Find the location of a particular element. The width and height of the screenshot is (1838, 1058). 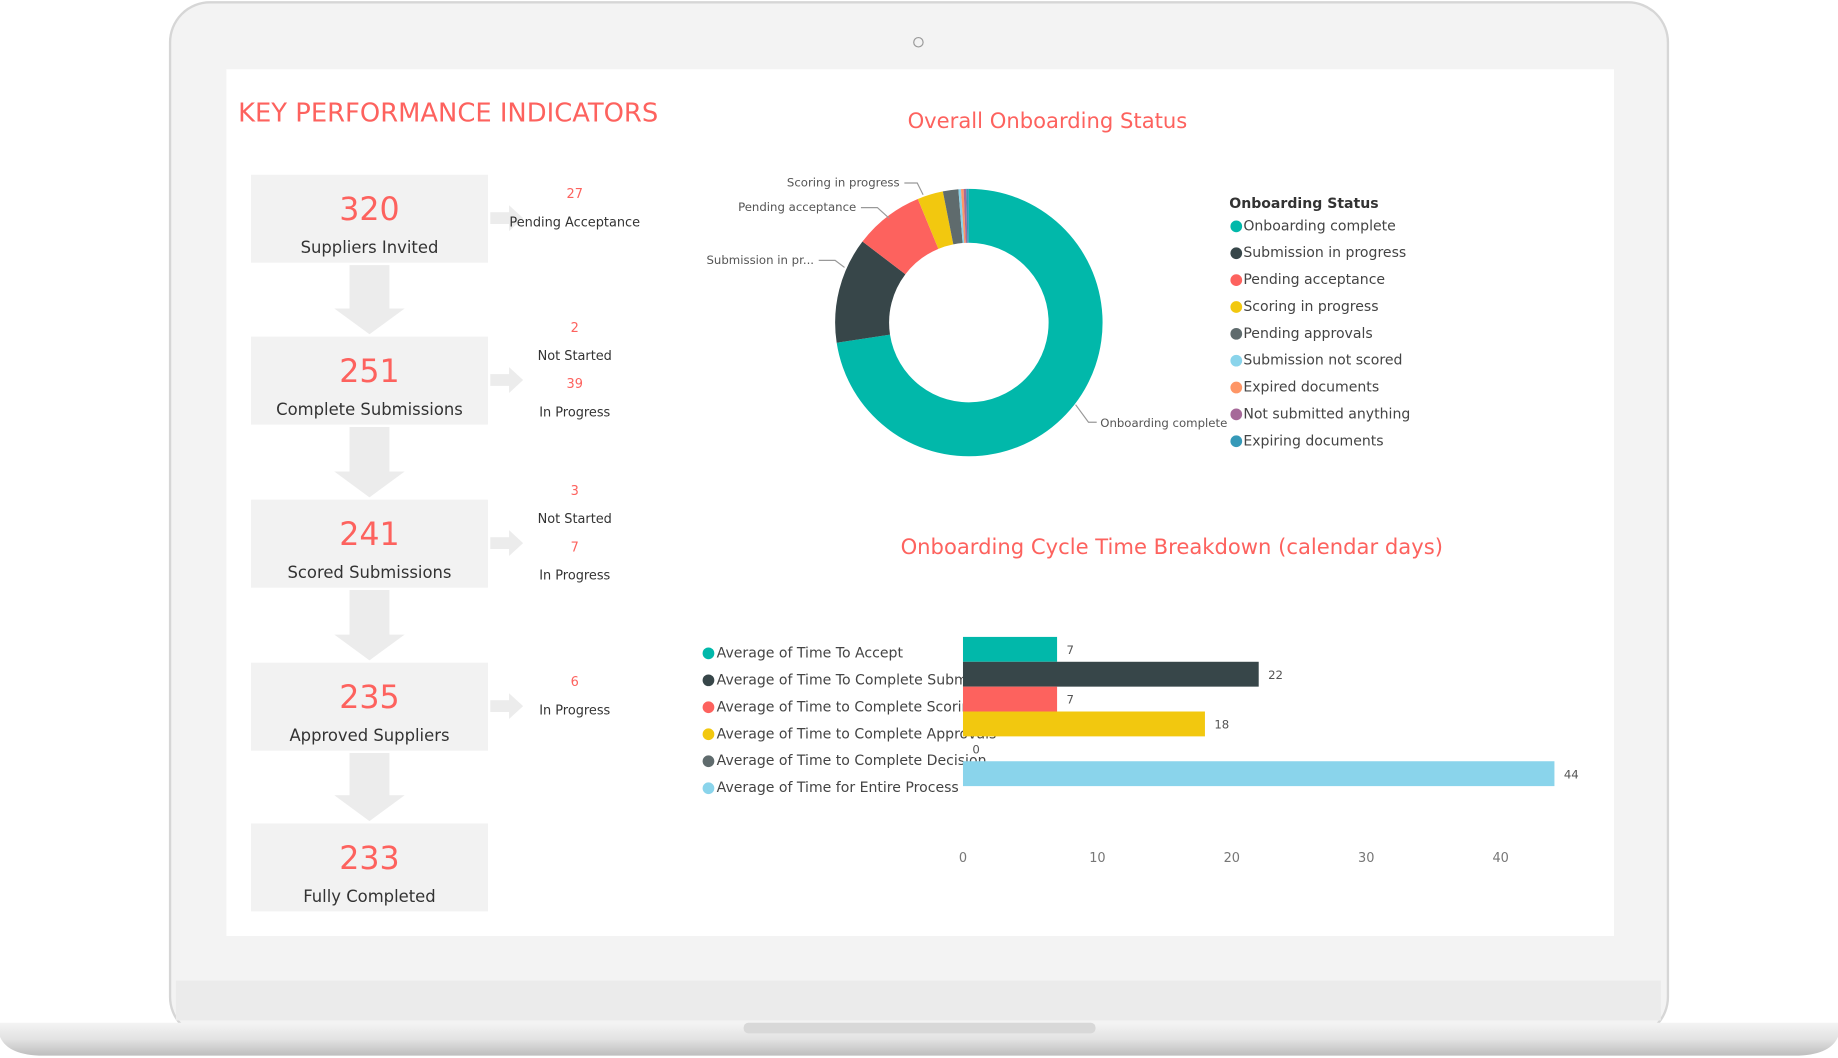

bar-value-label: 0 is located at coordinates (975, 749).